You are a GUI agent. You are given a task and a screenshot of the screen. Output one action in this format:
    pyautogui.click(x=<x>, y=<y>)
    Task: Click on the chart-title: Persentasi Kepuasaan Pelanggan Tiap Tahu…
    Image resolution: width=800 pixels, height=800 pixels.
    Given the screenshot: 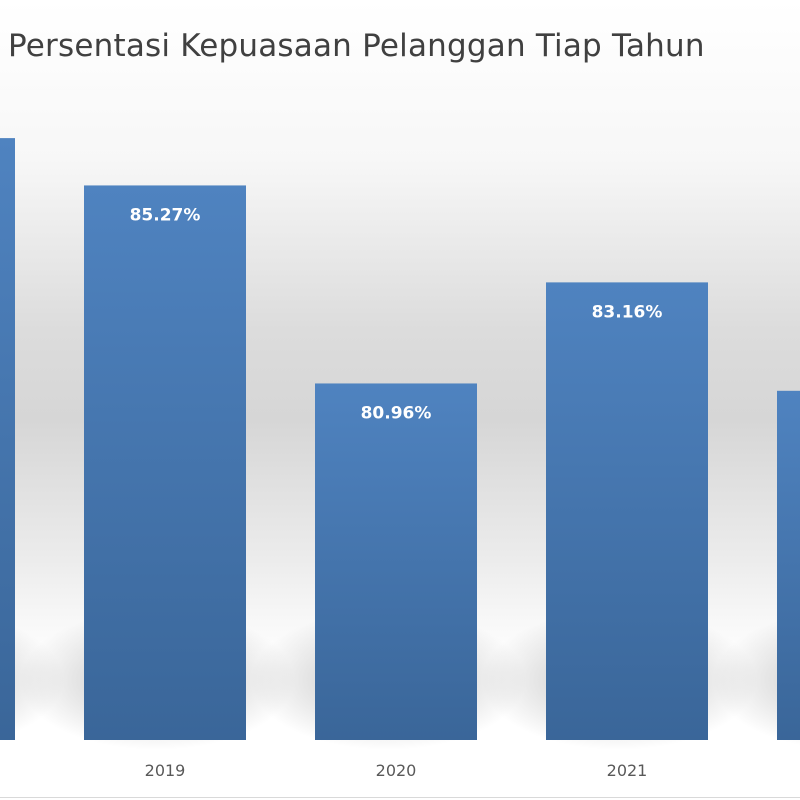 What is the action you would take?
    pyautogui.click(x=356, y=46)
    